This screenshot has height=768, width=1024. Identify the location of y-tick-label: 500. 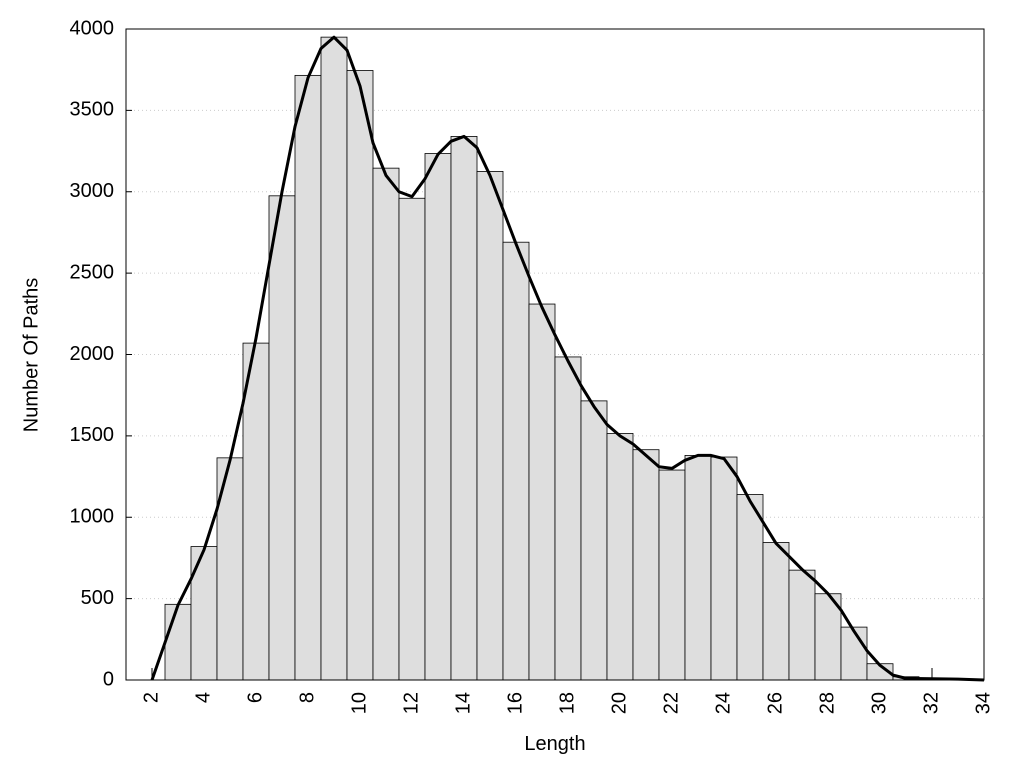
(97, 598).